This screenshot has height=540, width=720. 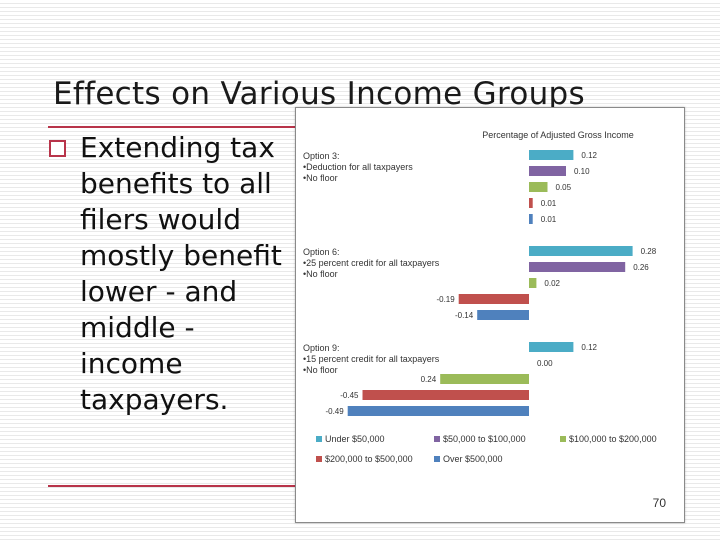 What do you see at coordinates (371, 359) in the screenshot?
I see `group-label-line: •15 percent credit for all taxpayers` at bounding box center [371, 359].